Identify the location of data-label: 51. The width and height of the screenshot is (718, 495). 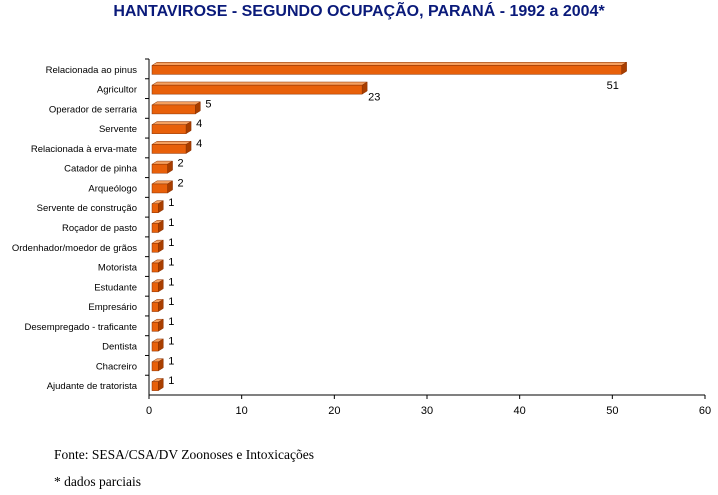
(613, 86).